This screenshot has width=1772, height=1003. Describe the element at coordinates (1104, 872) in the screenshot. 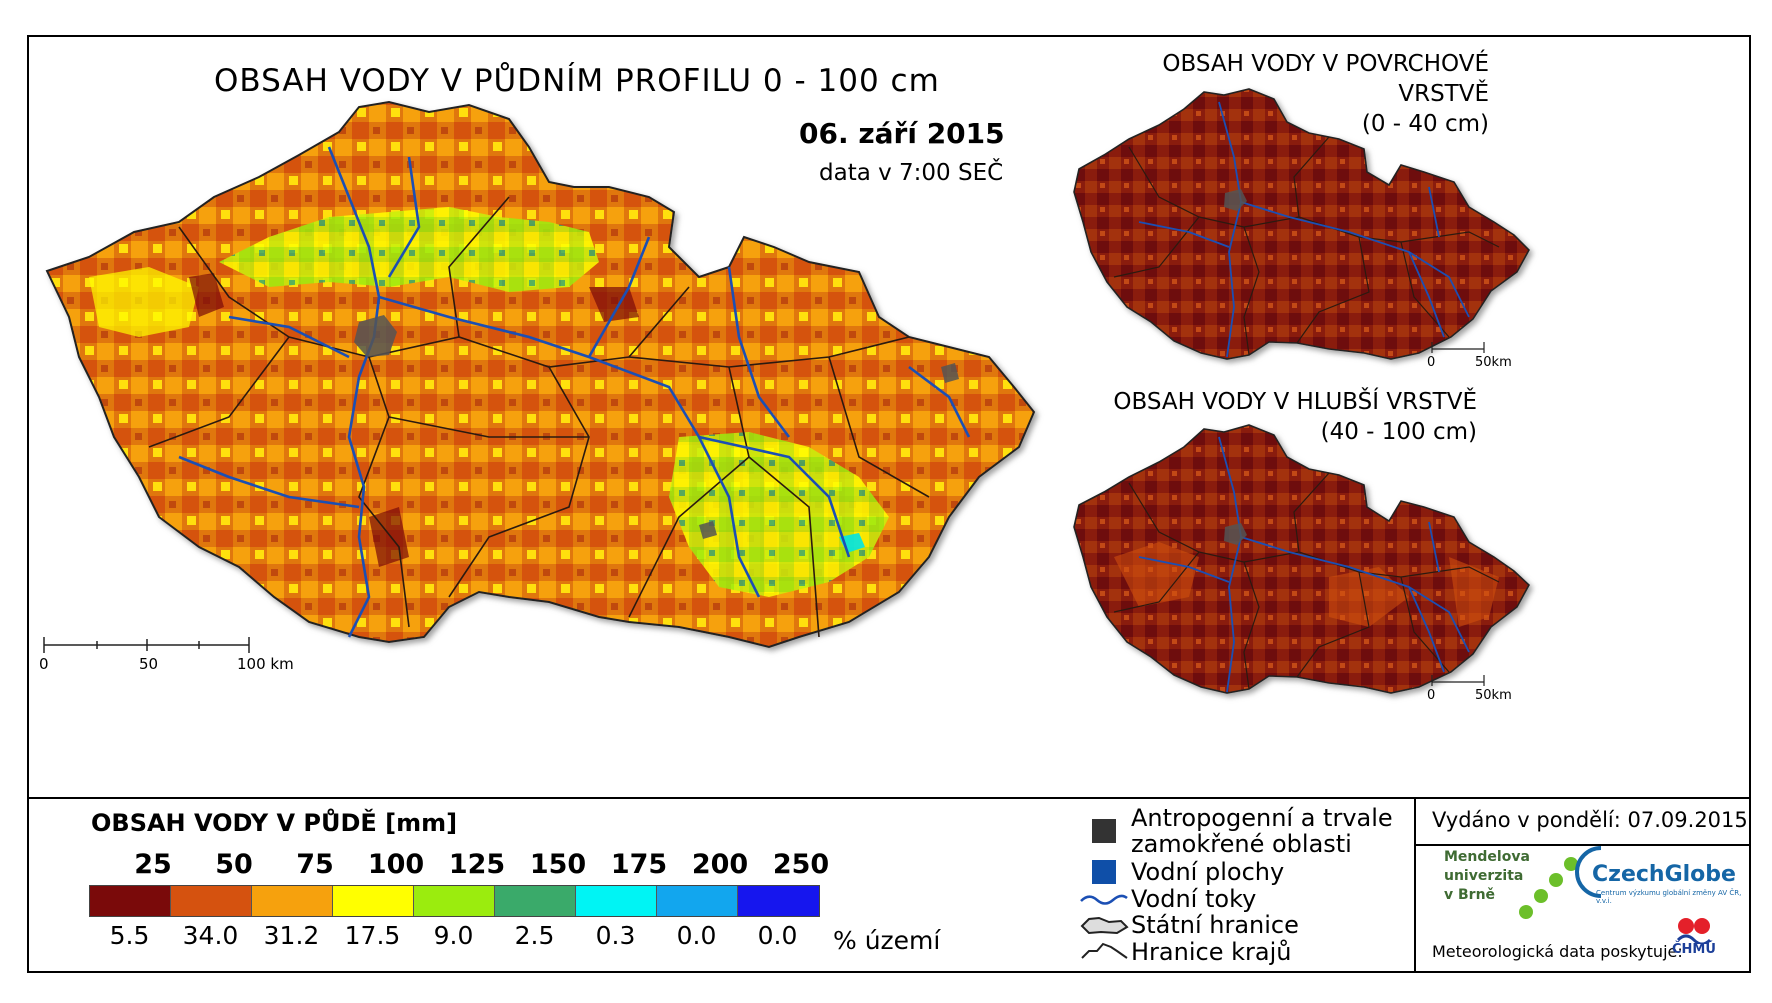

I see `water-body-swatch-icon` at that location.